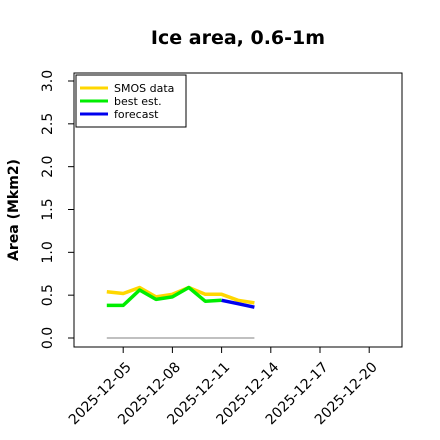 The image size is (440, 440). Describe the element at coordinates (14, 210) in the screenshot. I see `y-axis-label: Area (Mkm2)` at that location.